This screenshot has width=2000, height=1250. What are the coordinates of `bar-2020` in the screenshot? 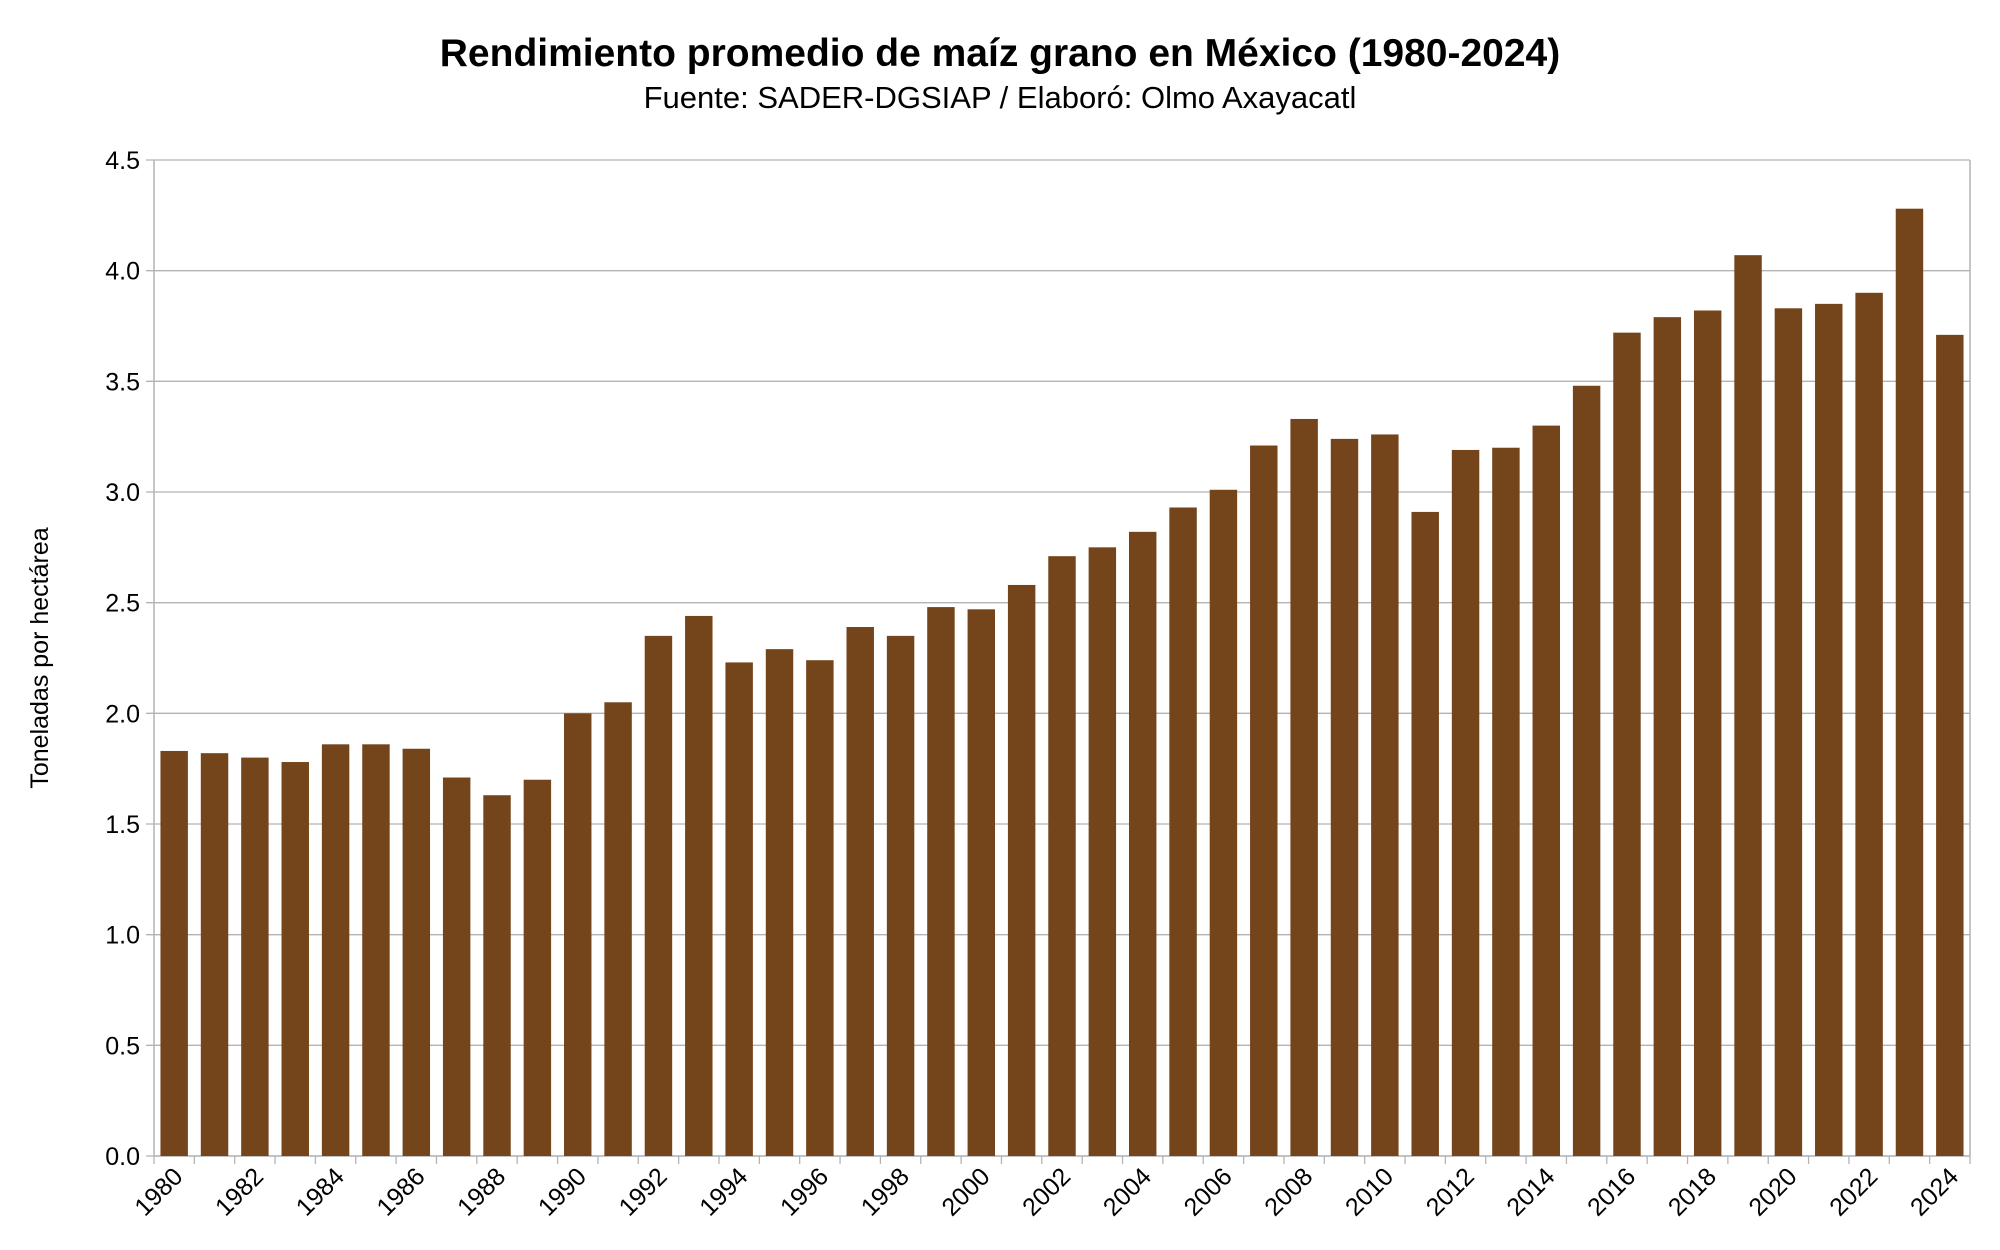 It's located at (1788, 732).